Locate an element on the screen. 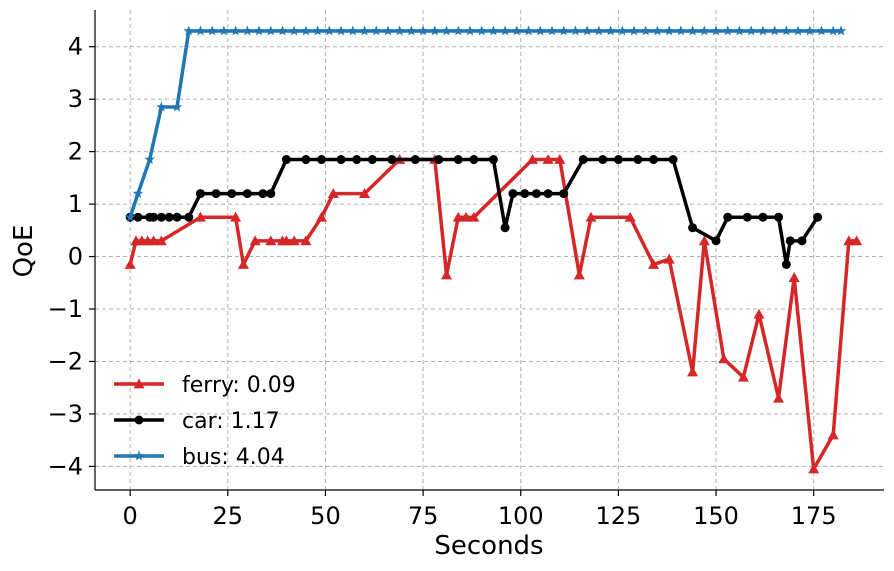 The width and height of the screenshot is (894, 571). y-tick-label: −4 is located at coordinates (65, 466).